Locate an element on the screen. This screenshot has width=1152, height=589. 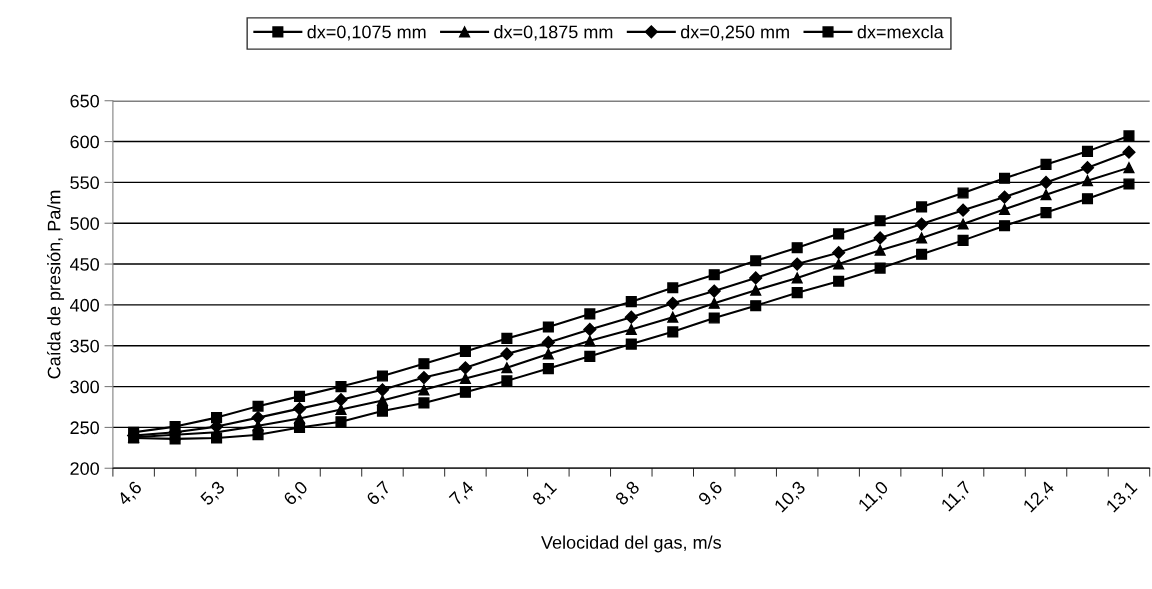
legend-label: dx=0,1075 mm is located at coordinates (366, 33).